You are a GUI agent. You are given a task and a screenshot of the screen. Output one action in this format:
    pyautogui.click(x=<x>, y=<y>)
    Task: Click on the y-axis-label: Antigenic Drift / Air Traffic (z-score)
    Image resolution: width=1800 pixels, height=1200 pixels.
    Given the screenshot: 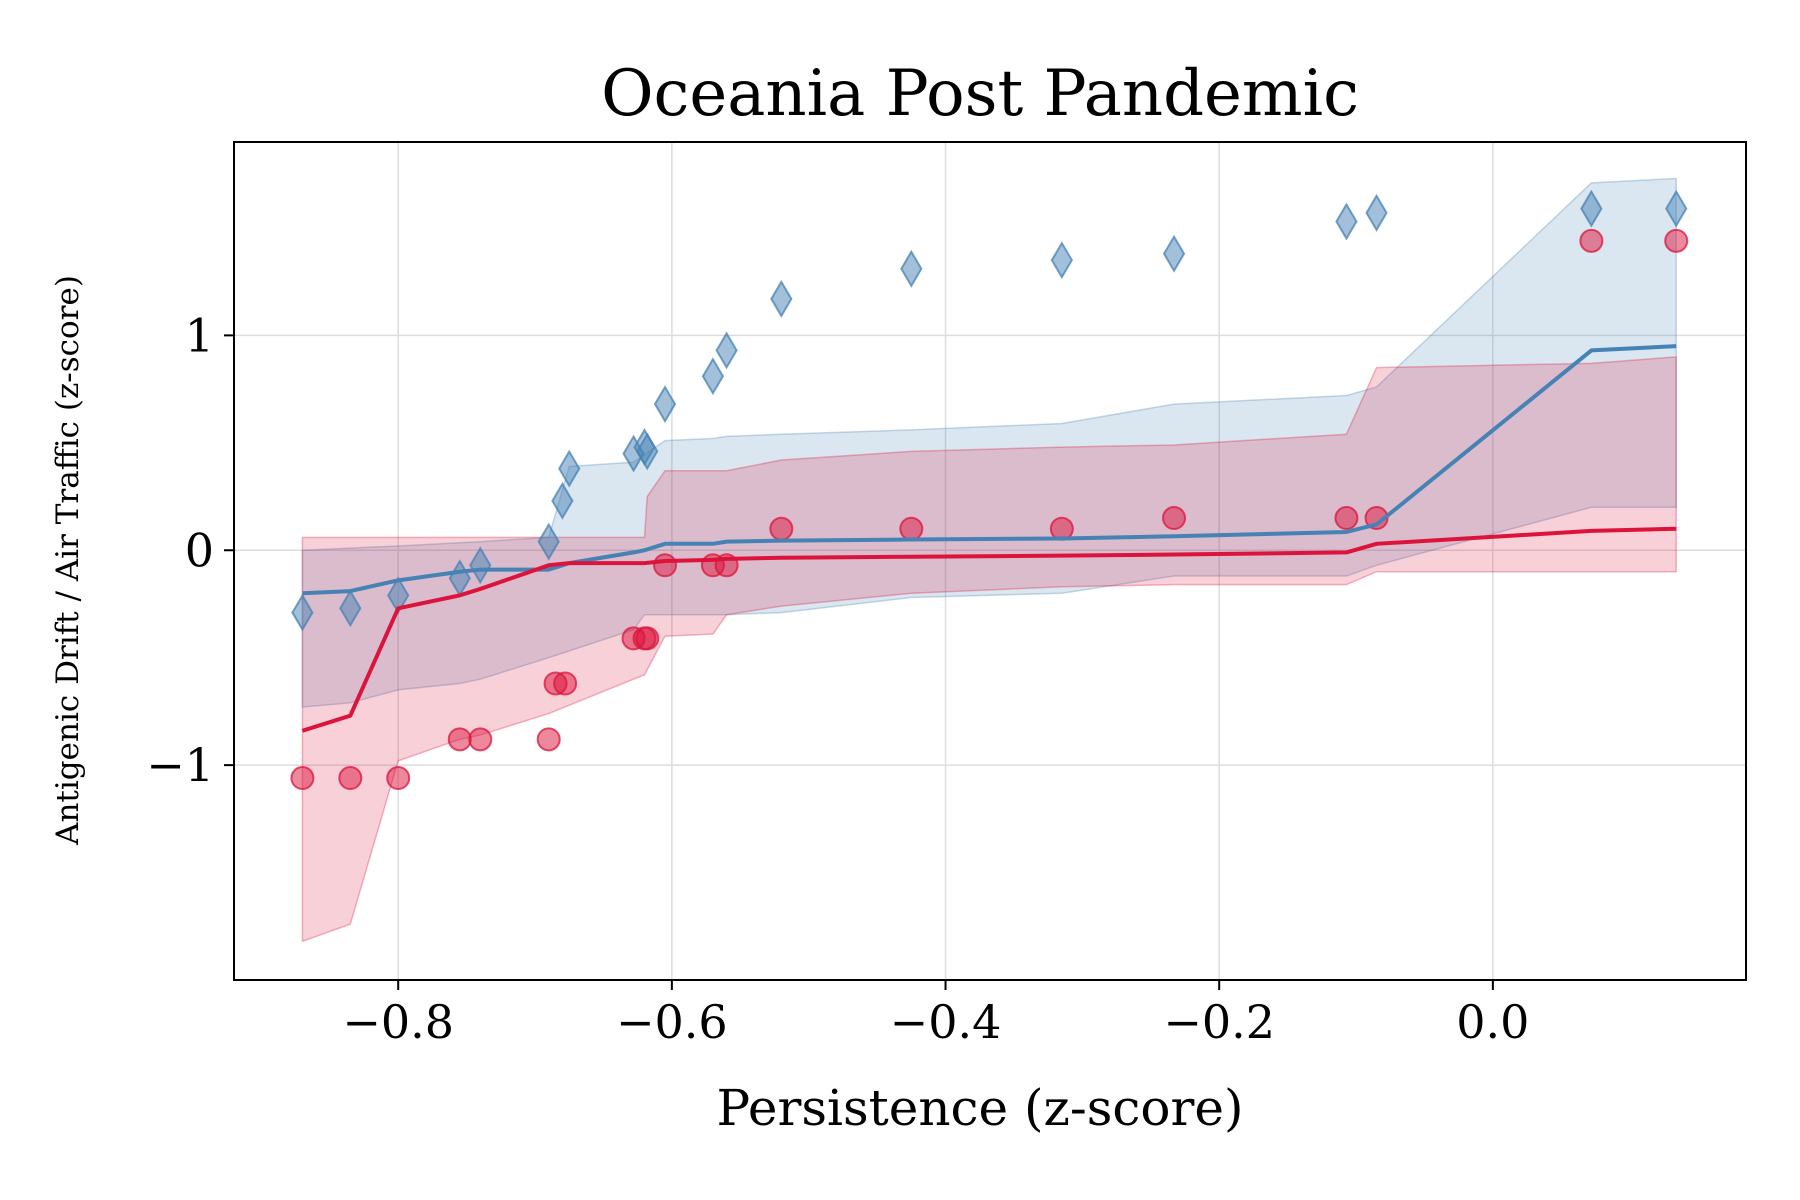 What is the action you would take?
    pyautogui.click(x=68, y=560)
    